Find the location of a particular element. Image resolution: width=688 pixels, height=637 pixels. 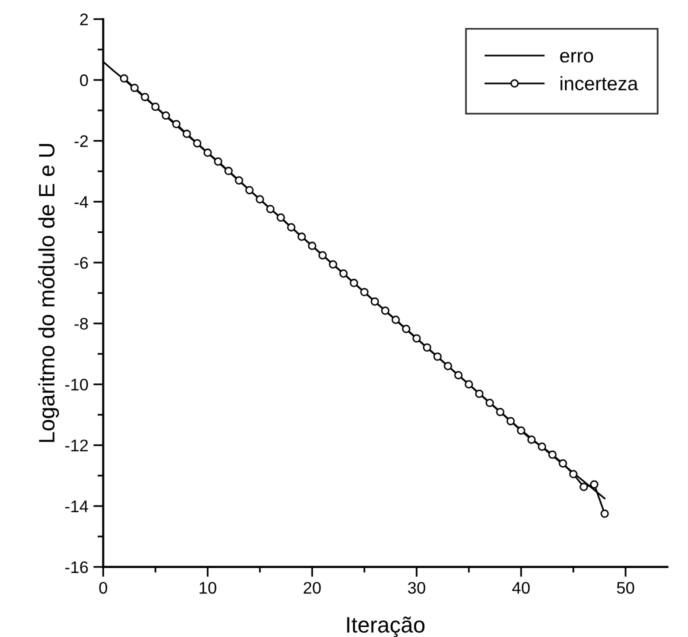

legend-label: incerteza is located at coordinates (599, 83).